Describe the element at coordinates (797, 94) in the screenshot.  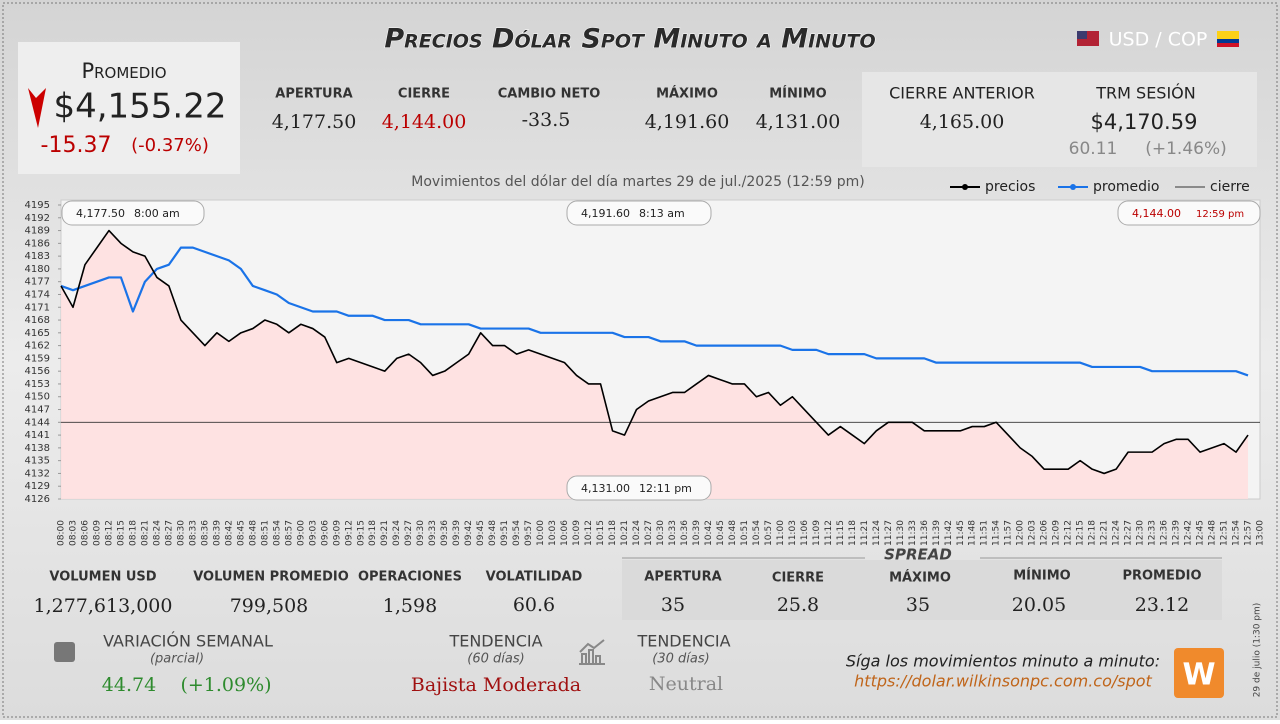
I see `session-label: MÍNIMO` at that location.